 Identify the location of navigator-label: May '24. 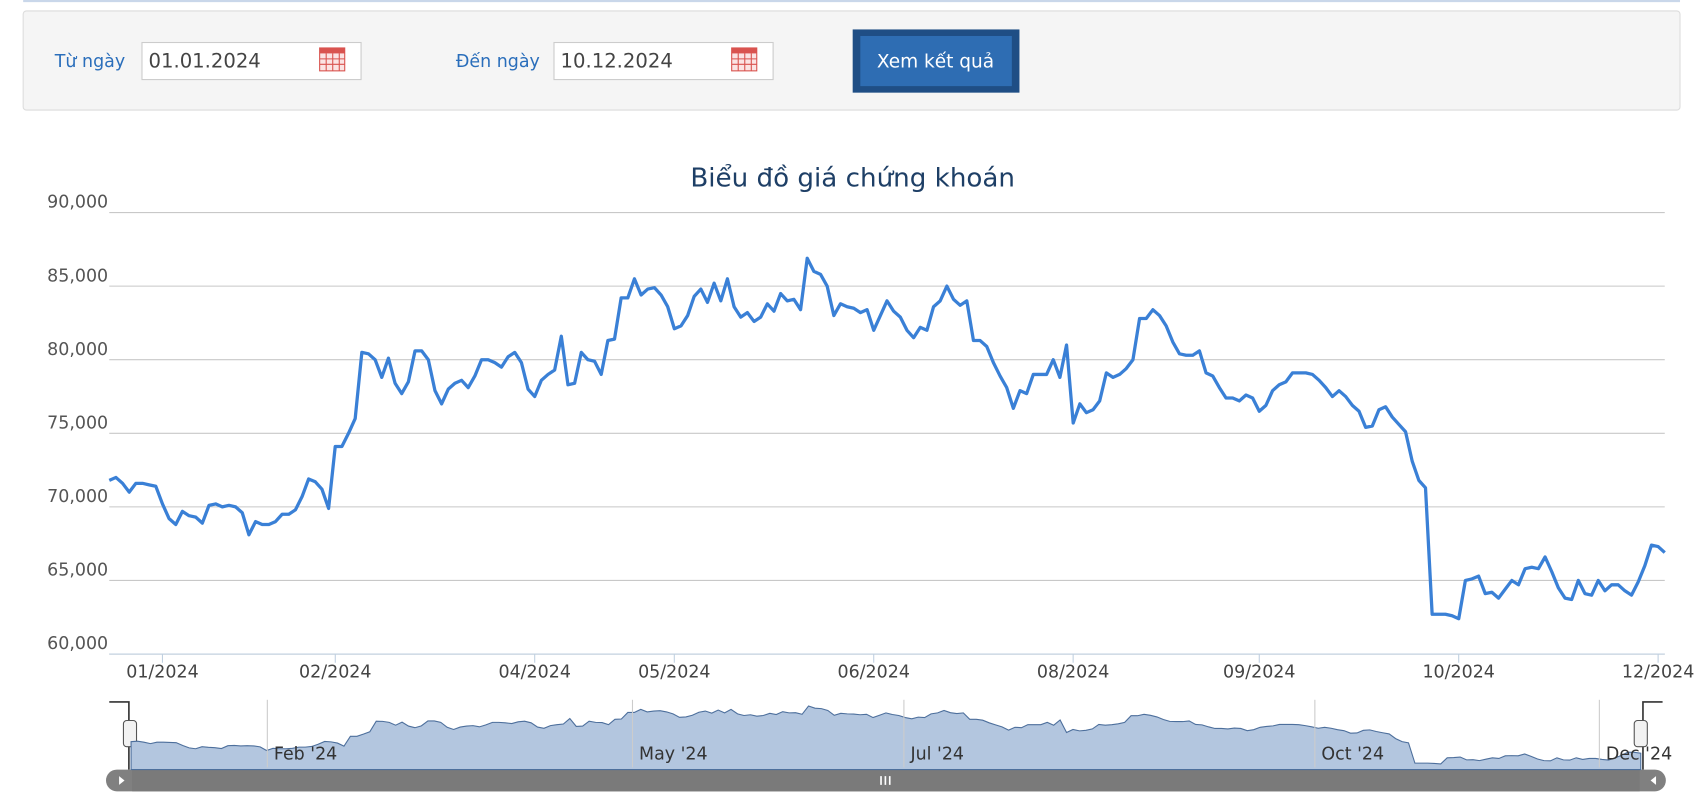
(673, 754).